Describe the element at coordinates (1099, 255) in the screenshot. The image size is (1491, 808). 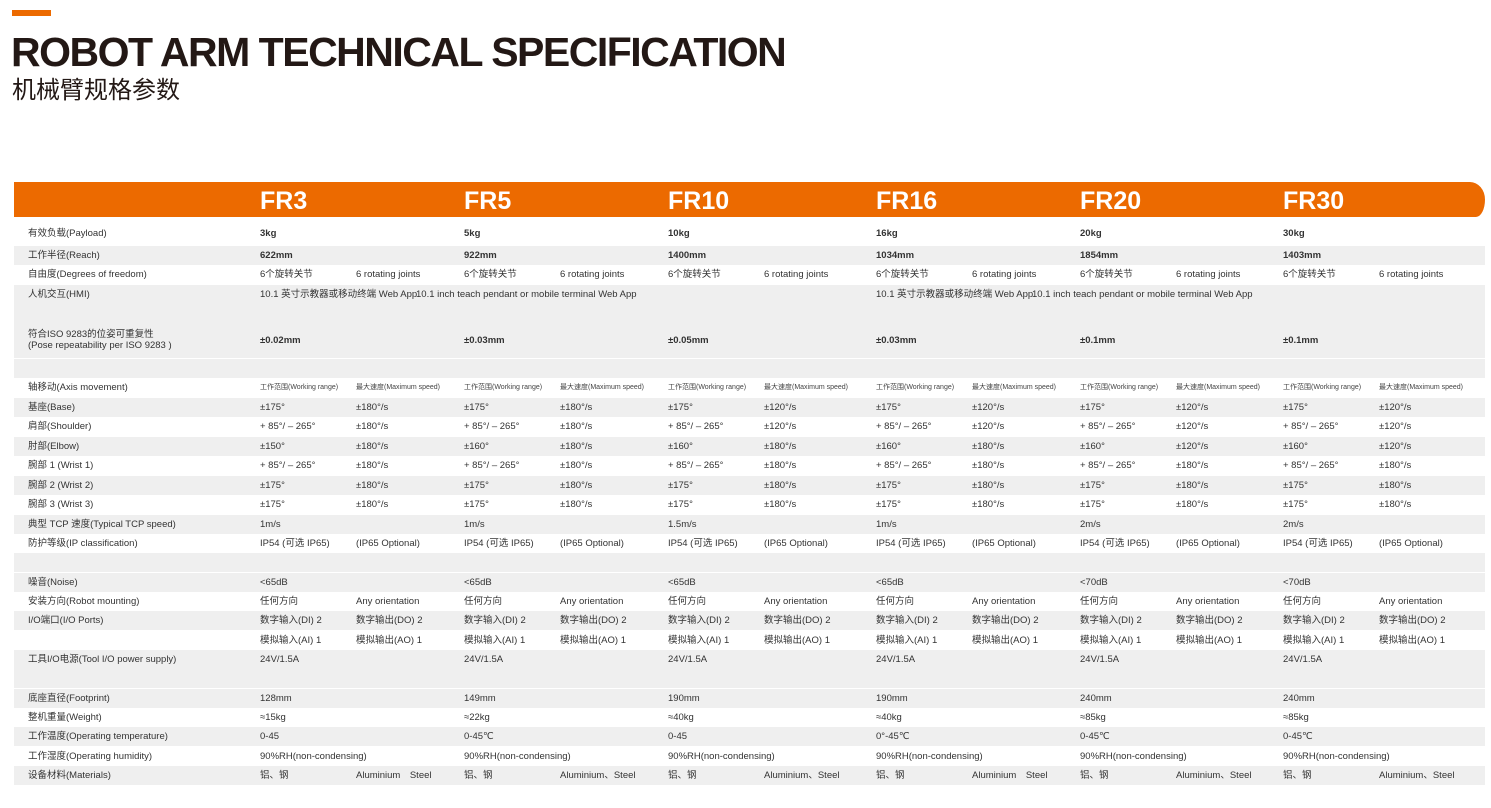
I see `cell-value: 1854mm` at that location.